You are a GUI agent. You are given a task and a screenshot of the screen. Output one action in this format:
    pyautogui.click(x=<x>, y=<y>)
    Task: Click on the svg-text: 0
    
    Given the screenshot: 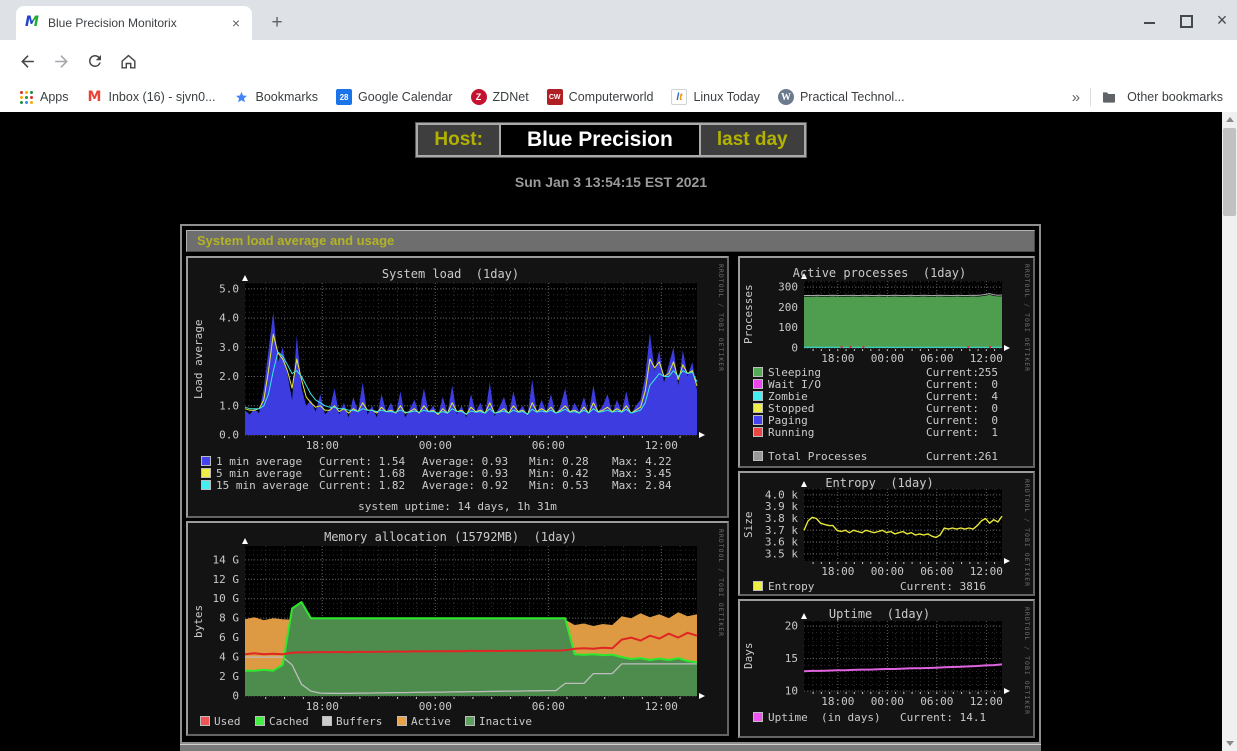 What is the action you would take?
    pyautogui.click(x=794, y=348)
    